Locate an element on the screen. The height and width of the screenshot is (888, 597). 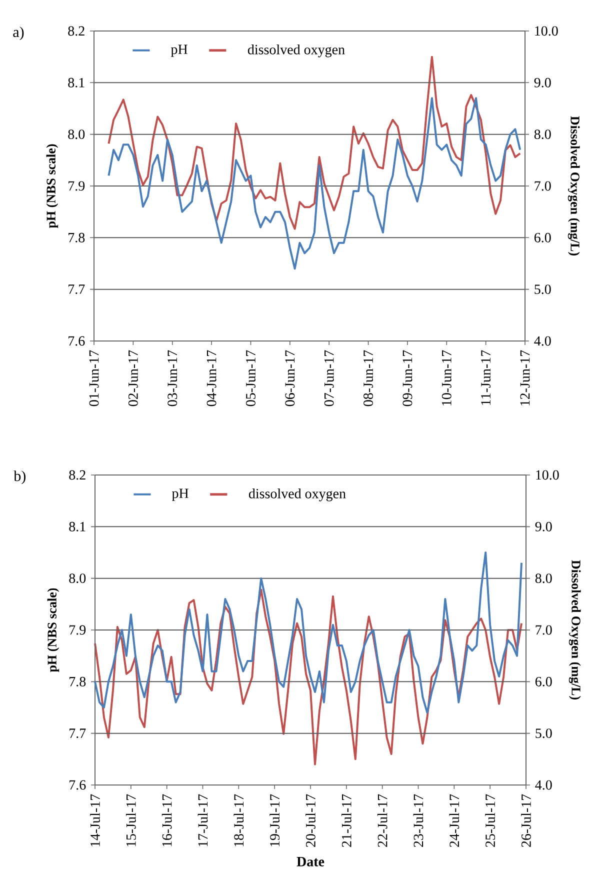
text: a) is located at coordinates (18, 33).